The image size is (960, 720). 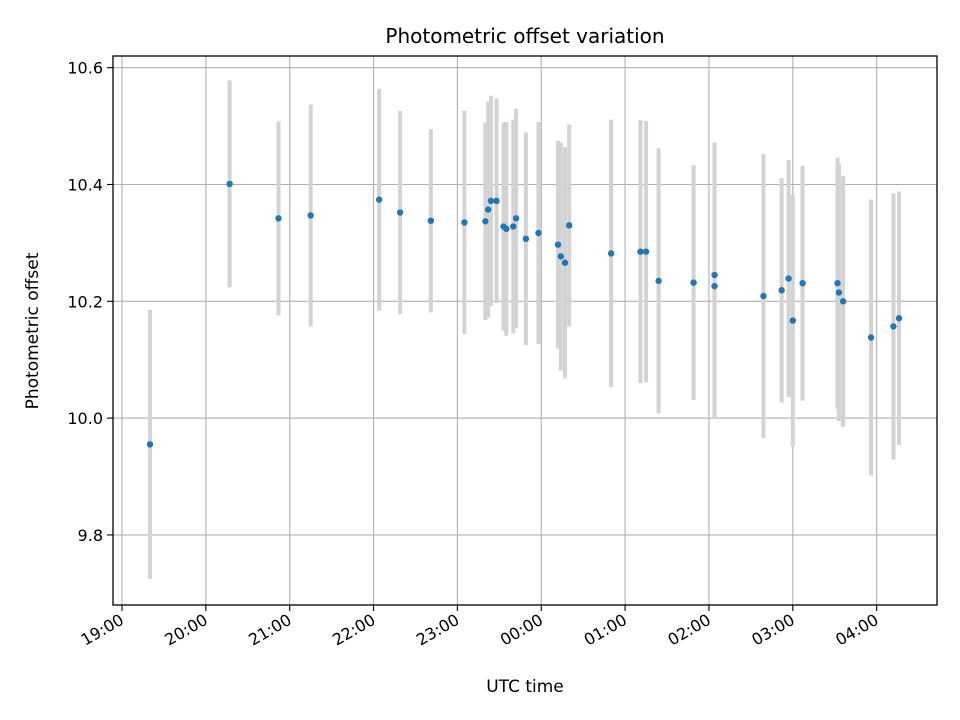 I want to click on y-tick-label: 10.0, so click(x=85, y=418).